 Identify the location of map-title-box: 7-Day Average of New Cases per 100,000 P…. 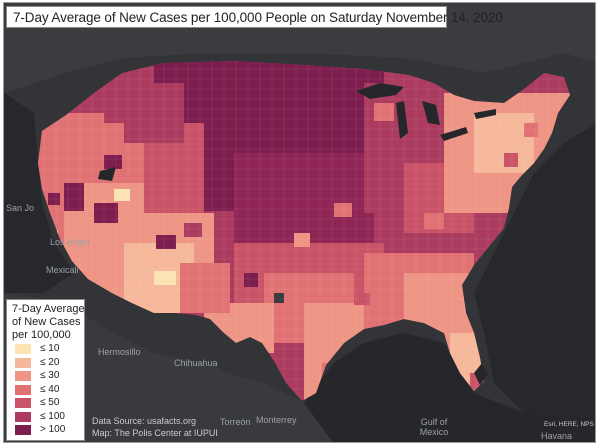
(254, 17).